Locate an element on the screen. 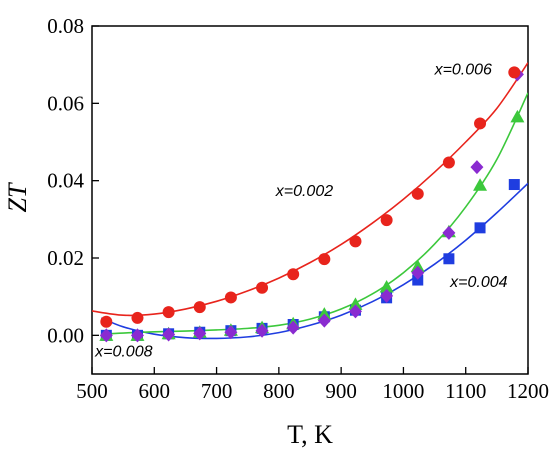 The width and height of the screenshot is (550, 456). y-tick-label: 0.00 is located at coordinates (65, 335).